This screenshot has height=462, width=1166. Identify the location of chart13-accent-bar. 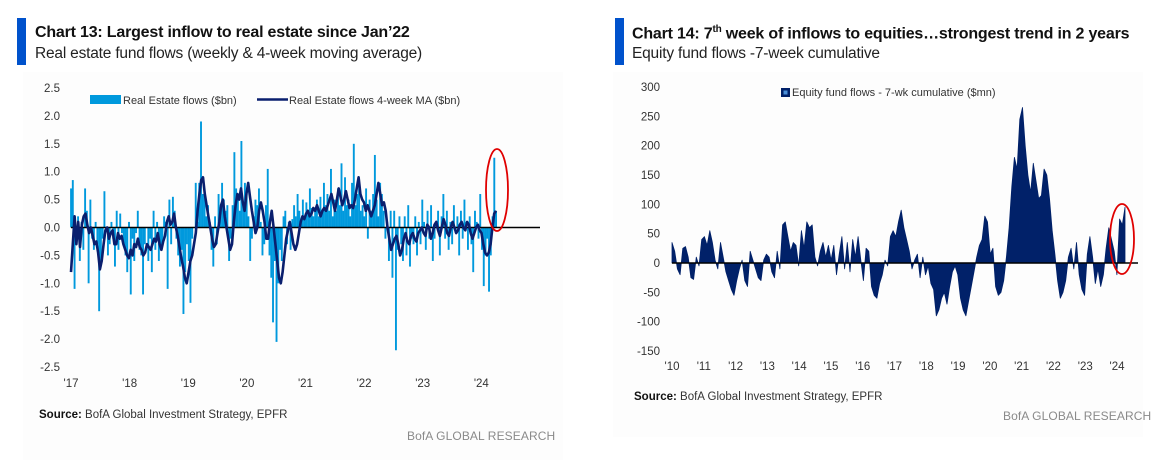
(21, 41).